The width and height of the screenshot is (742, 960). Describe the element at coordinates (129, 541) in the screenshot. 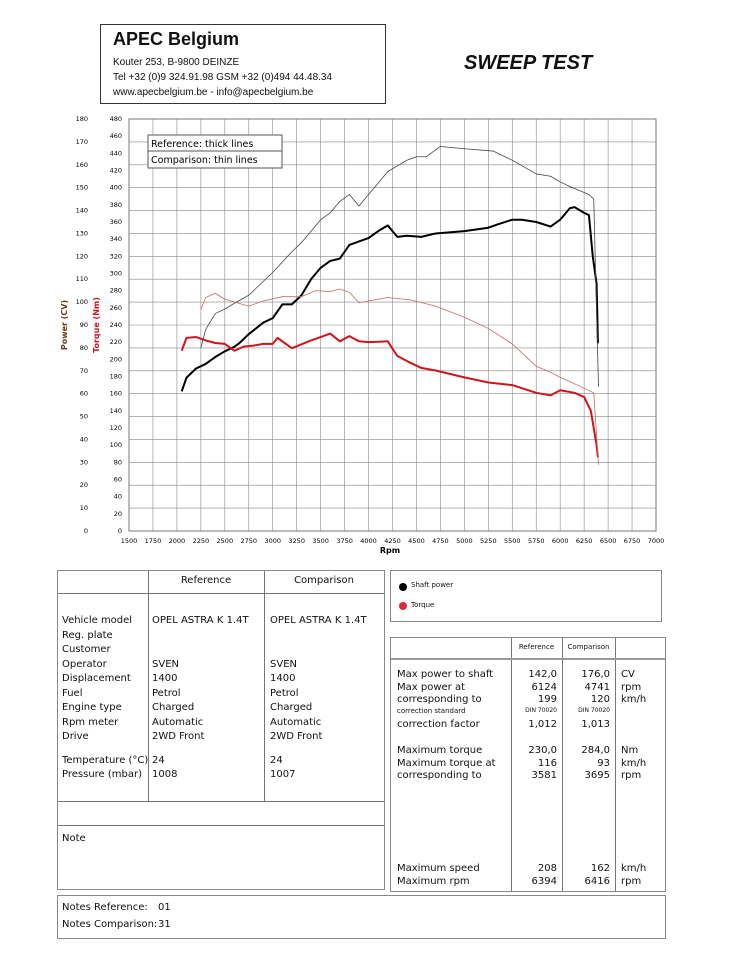

I see `x-tick-label: 1500` at that location.